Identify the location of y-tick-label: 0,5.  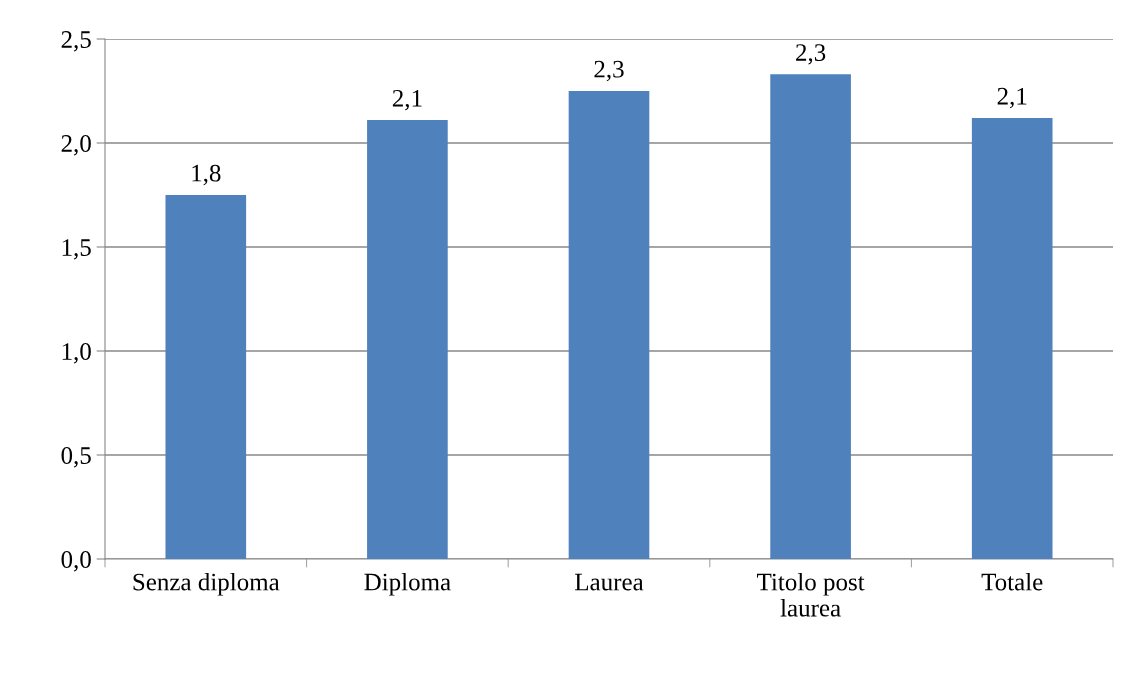
(76, 457).